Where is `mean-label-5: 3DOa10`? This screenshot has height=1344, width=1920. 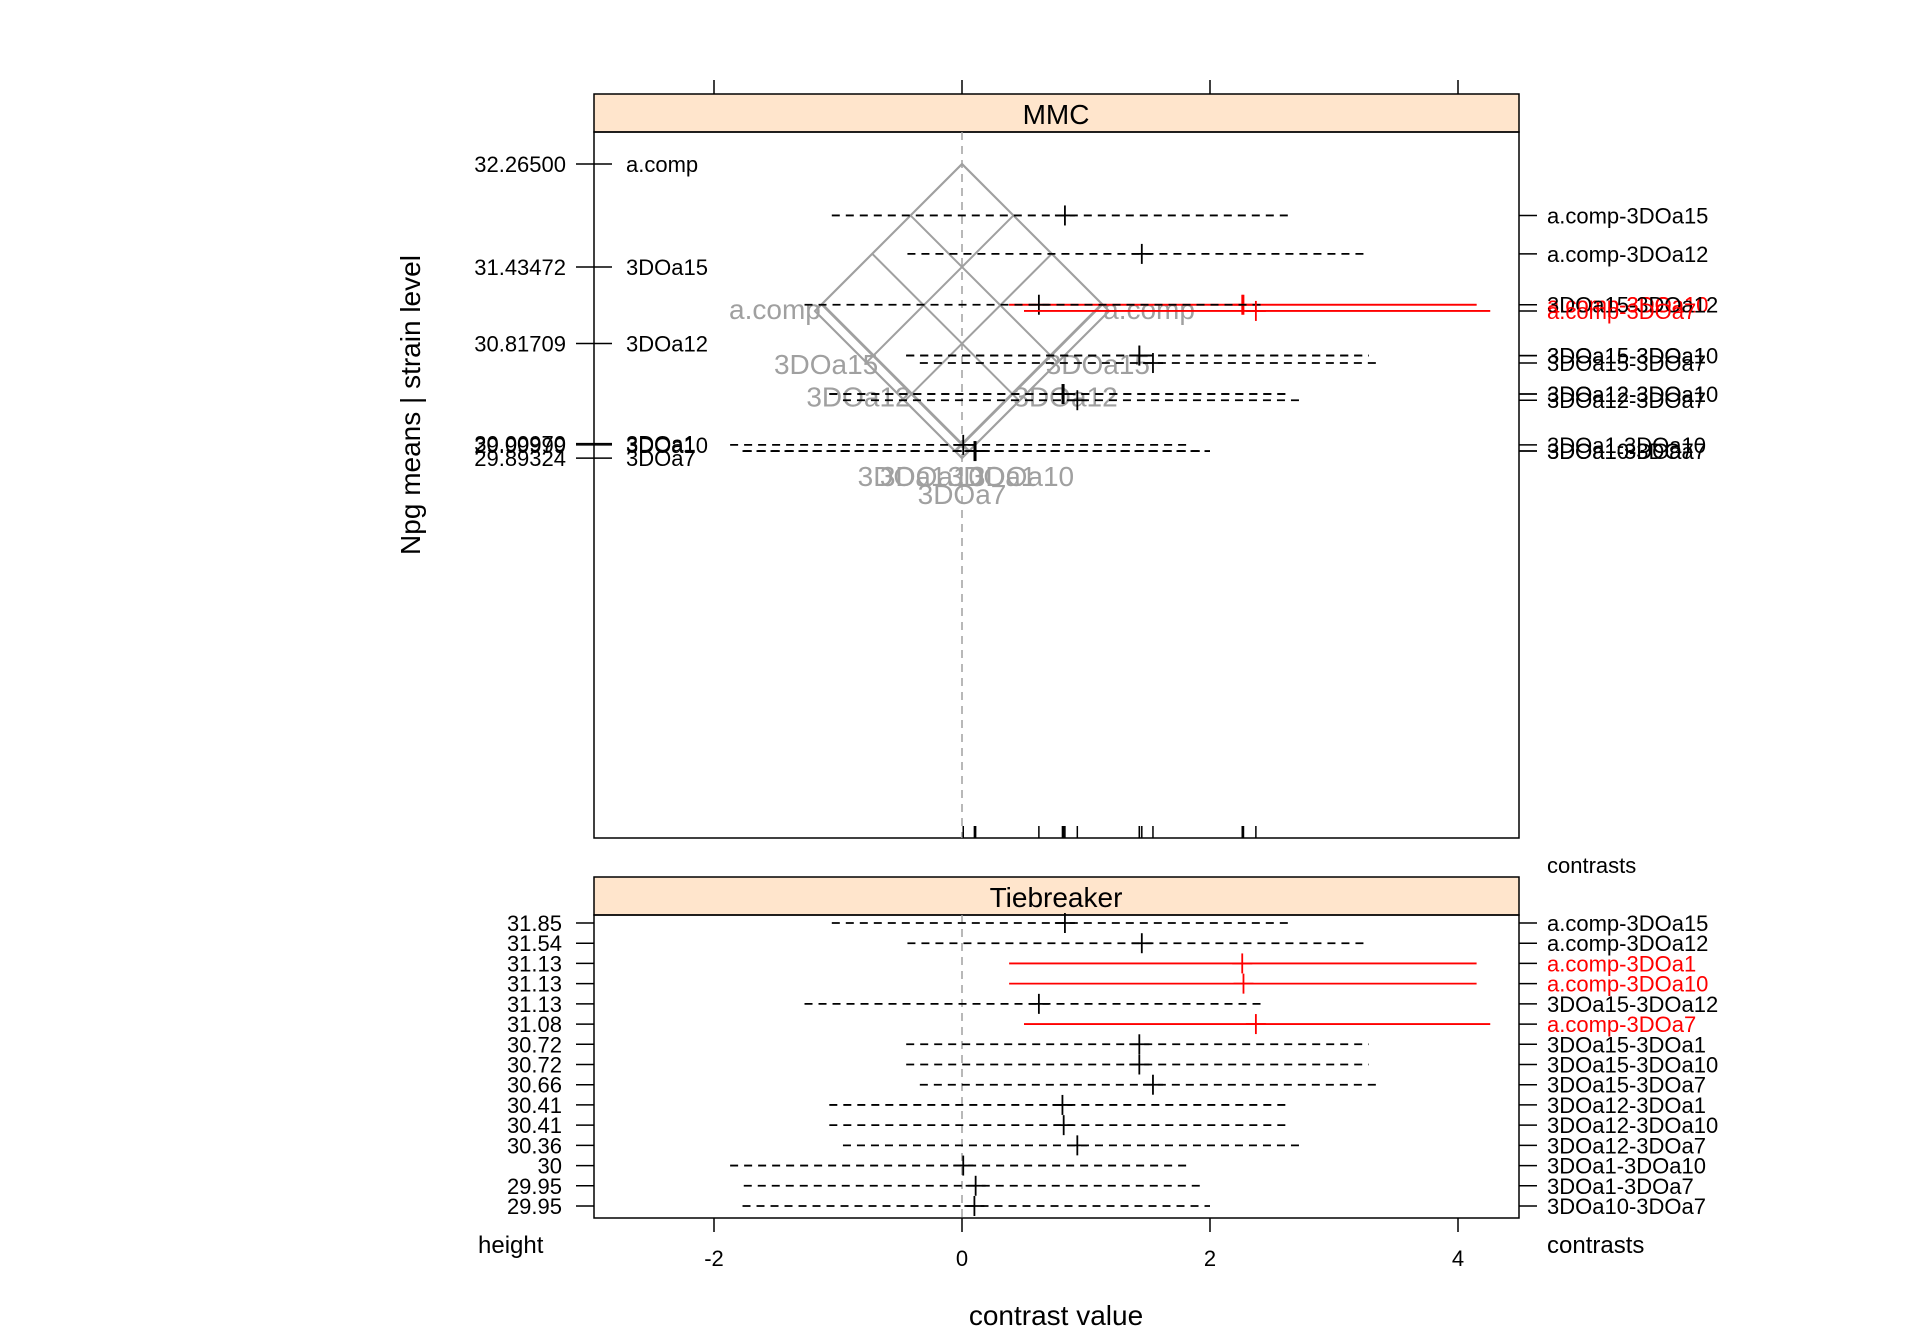 mean-label-5: 3DOa10 is located at coordinates (667, 445).